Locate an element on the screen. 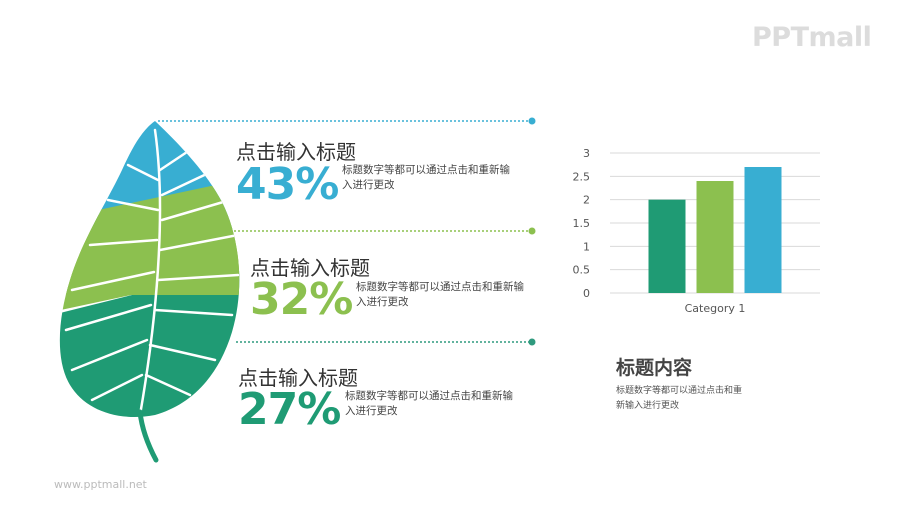  item-3-desc: 标题数字等都可以通过点击和重新输入进行更改 is located at coordinates (429, 403).